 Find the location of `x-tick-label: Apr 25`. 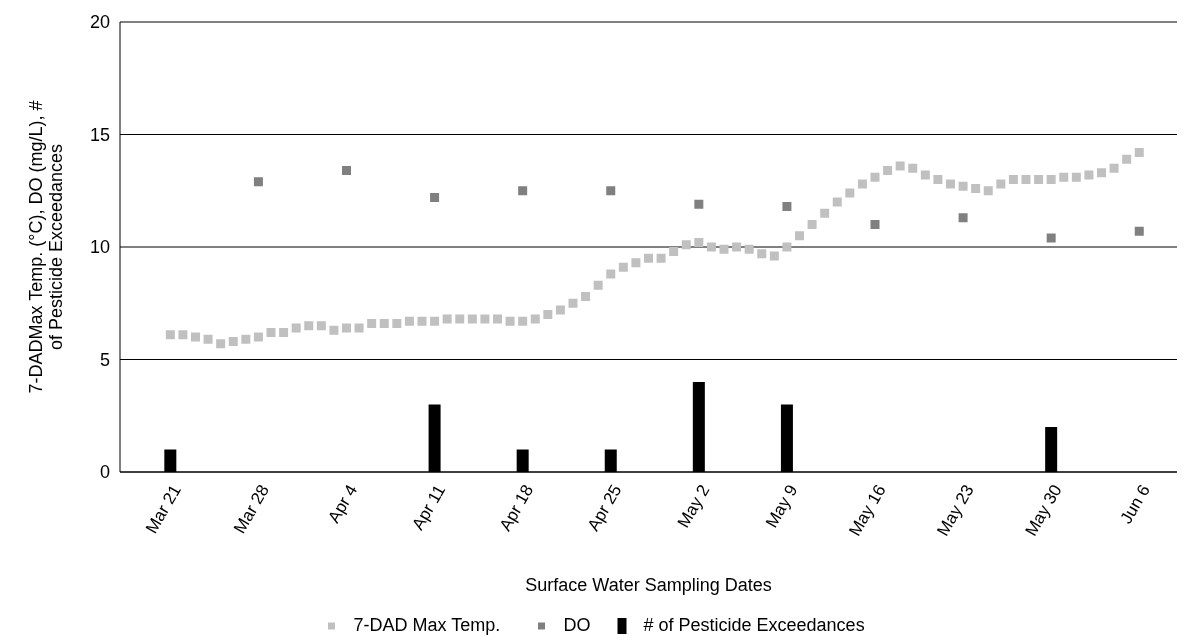

x-tick-label: Apr 25 is located at coordinates (604, 508).